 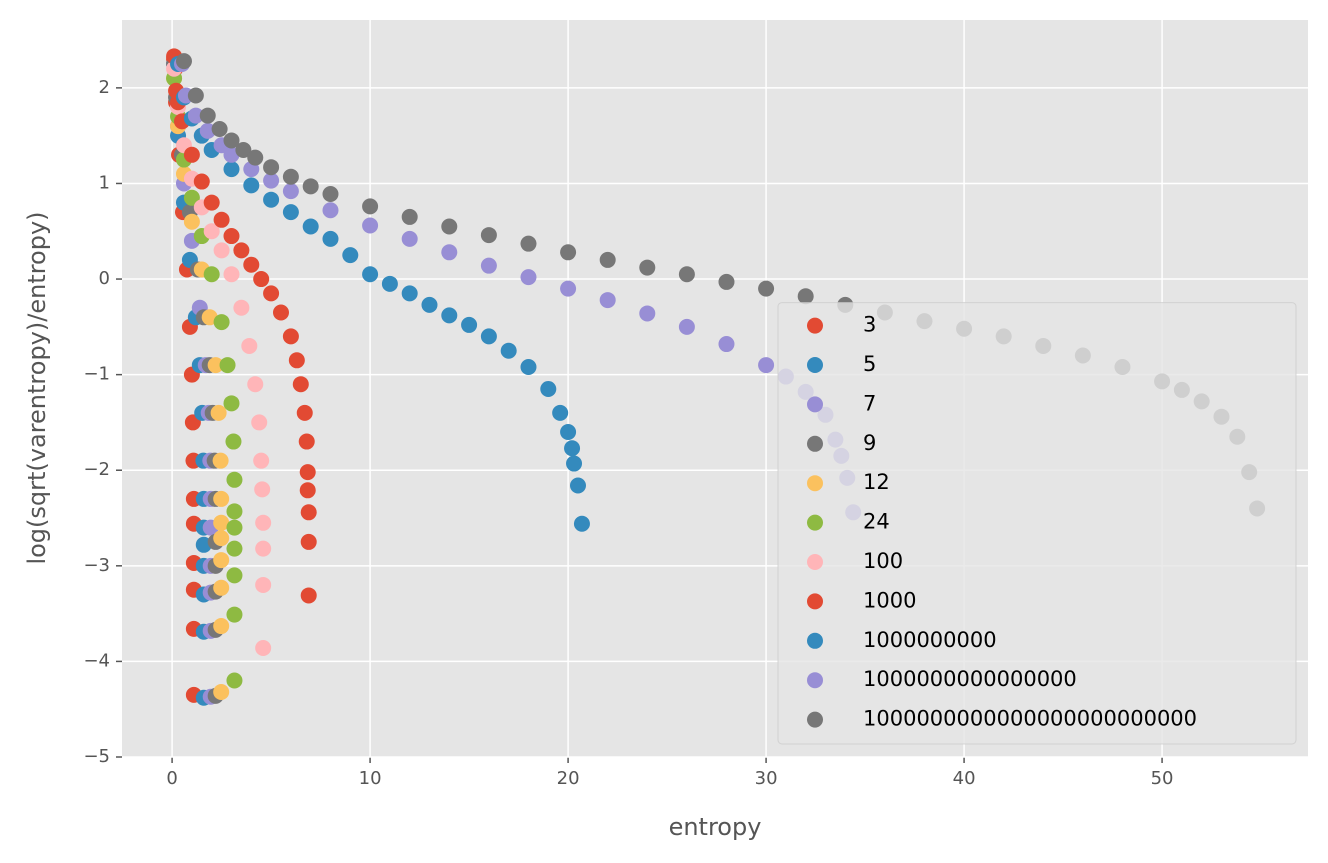 What do you see at coordinates (104, 278) in the screenshot?
I see `y-tick-label: 0` at bounding box center [104, 278].